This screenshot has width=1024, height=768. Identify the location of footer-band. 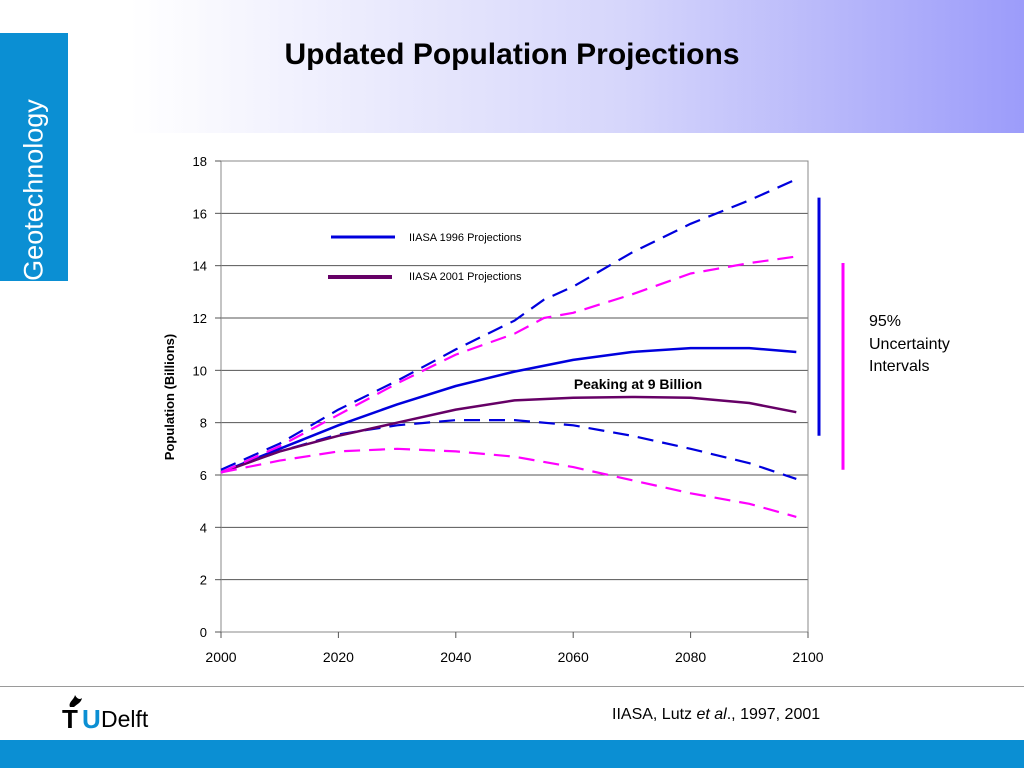
(512, 754).